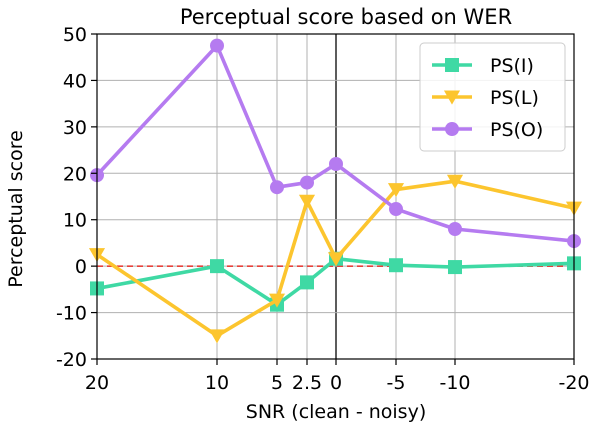 The width and height of the screenshot is (598, 429). Describe the element at coordinates (75, 128) in the screenshot. I see `y-tick-label: 30` at that location.